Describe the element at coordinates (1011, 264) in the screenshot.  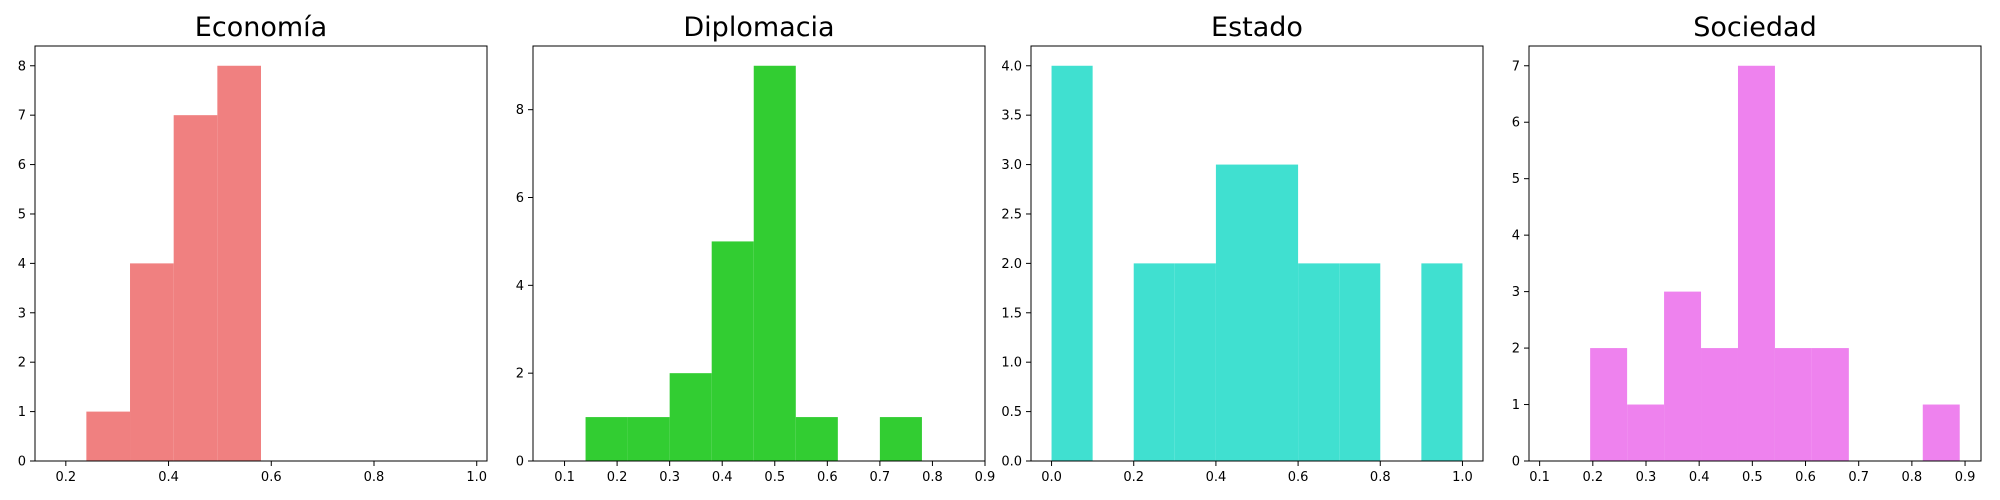
I see `y-tick-label: 2.0` at that location.